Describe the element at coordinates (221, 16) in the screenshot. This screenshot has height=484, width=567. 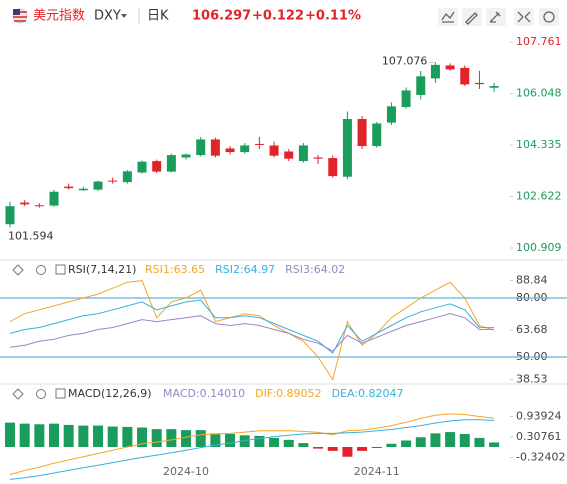
I see `price: 106.297` at that location.